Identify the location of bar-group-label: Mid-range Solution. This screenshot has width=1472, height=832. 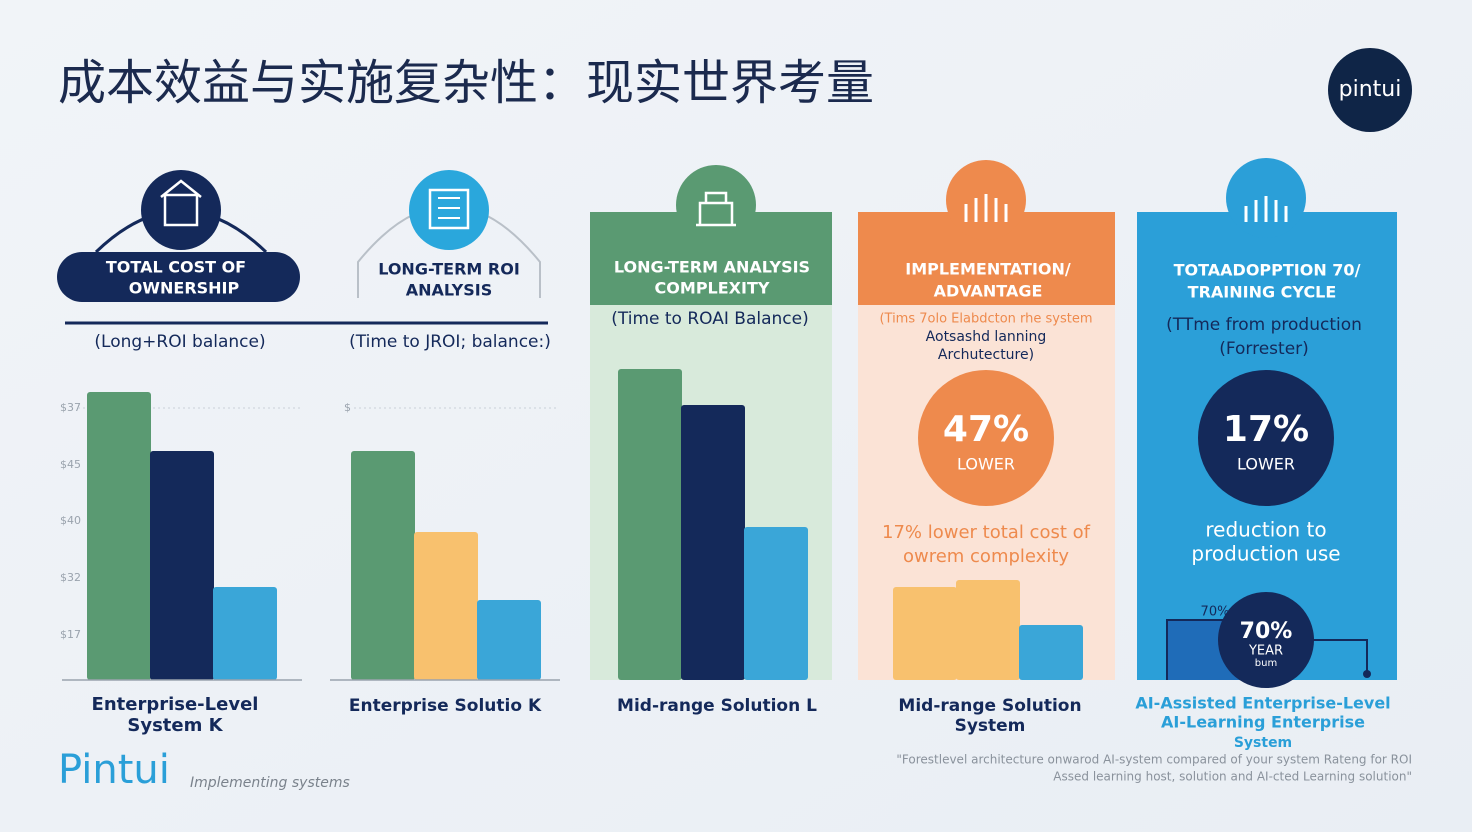
(989, 706).